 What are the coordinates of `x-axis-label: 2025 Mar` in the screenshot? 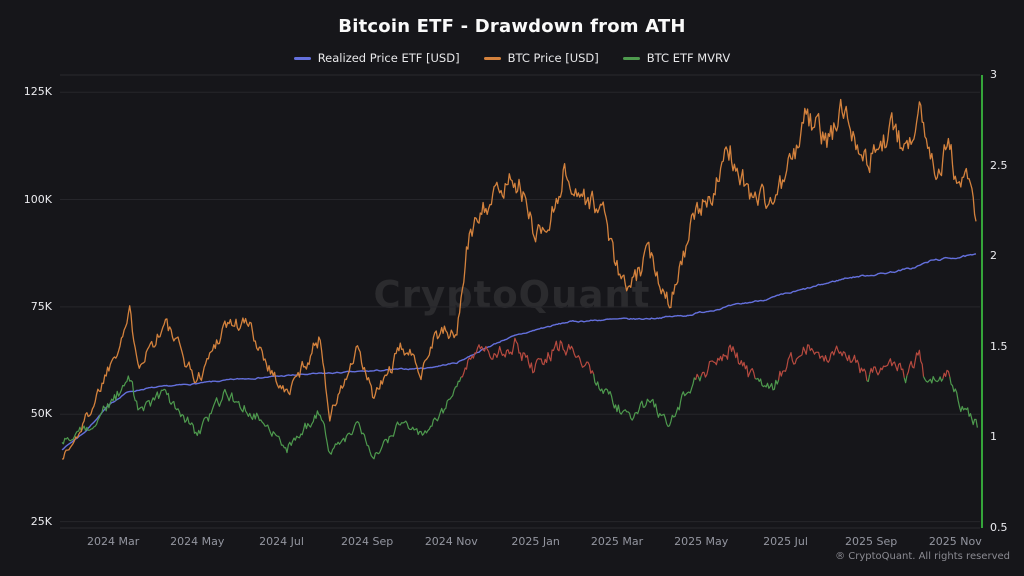 It's located at (617, 541).